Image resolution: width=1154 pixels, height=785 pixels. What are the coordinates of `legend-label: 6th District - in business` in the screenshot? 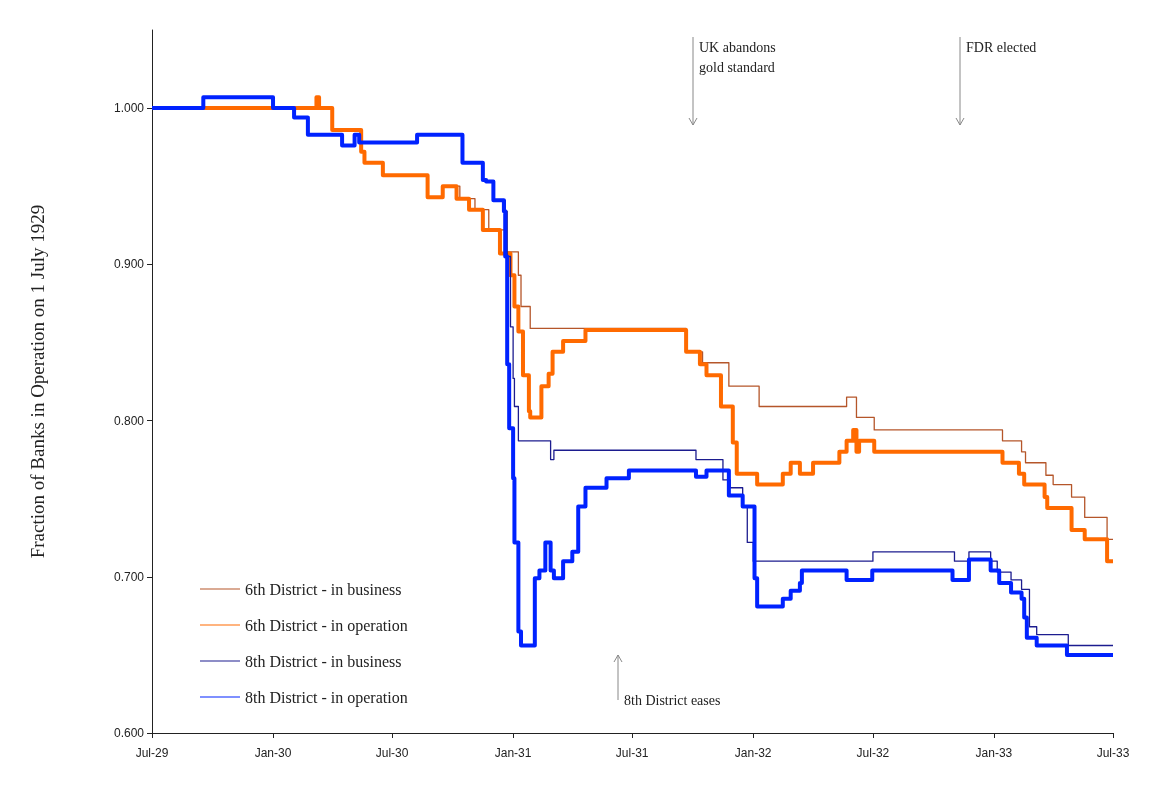 It's located at (323, 589).